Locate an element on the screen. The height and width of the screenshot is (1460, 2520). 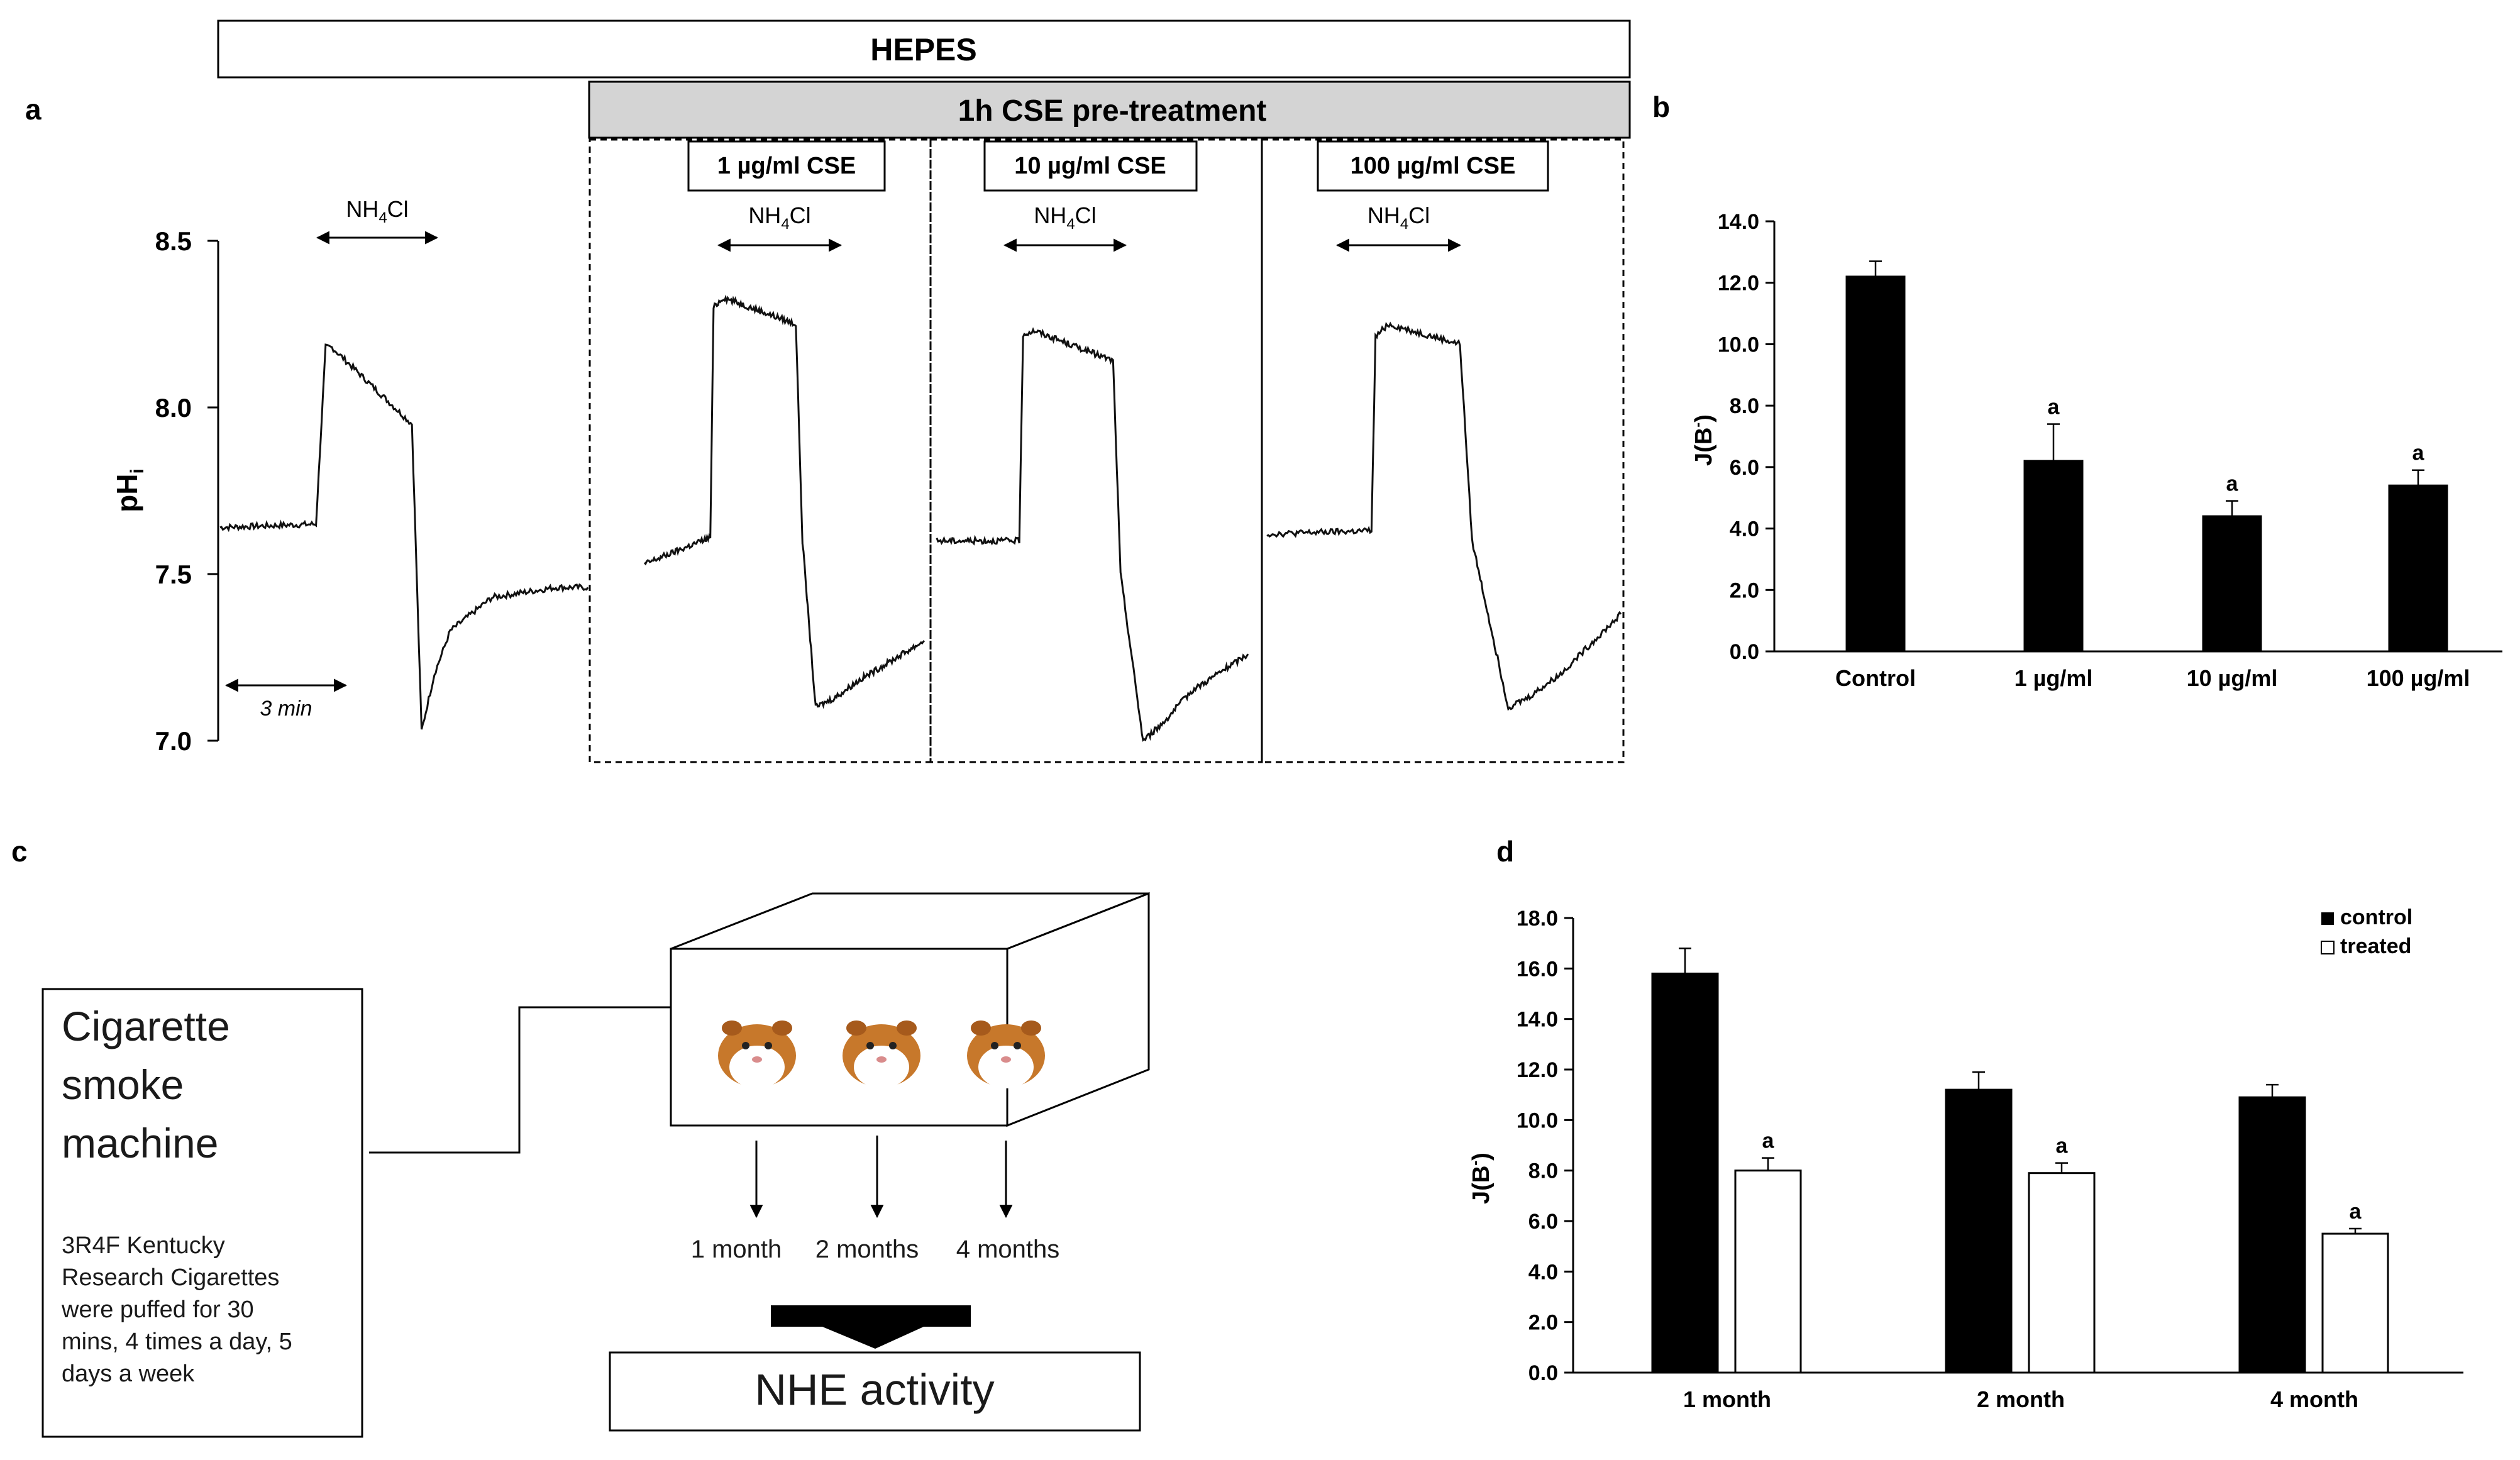
panel-label-a: a is located at coordinates (33, 109).